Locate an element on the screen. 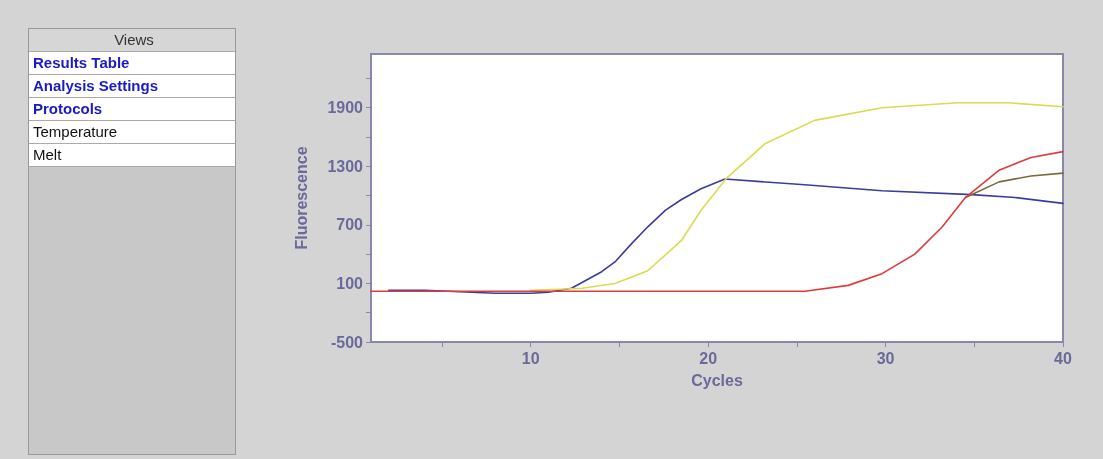 The width and height of the screenshot is (1103, 459). text: Views is located at coordinates (132, 40).